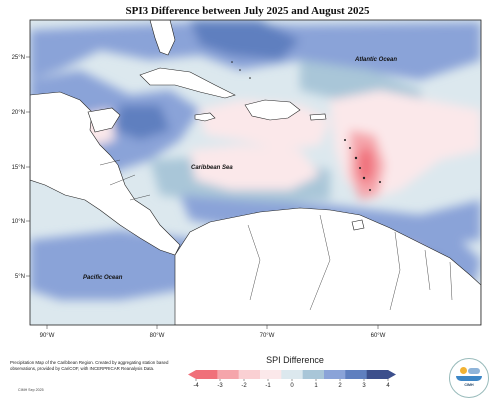 The width and height of the screenshot is (495, 400). What do you see at coordinates (187, 83) in the screenshot?
I see `cuba` at bounding box center [187, 83].